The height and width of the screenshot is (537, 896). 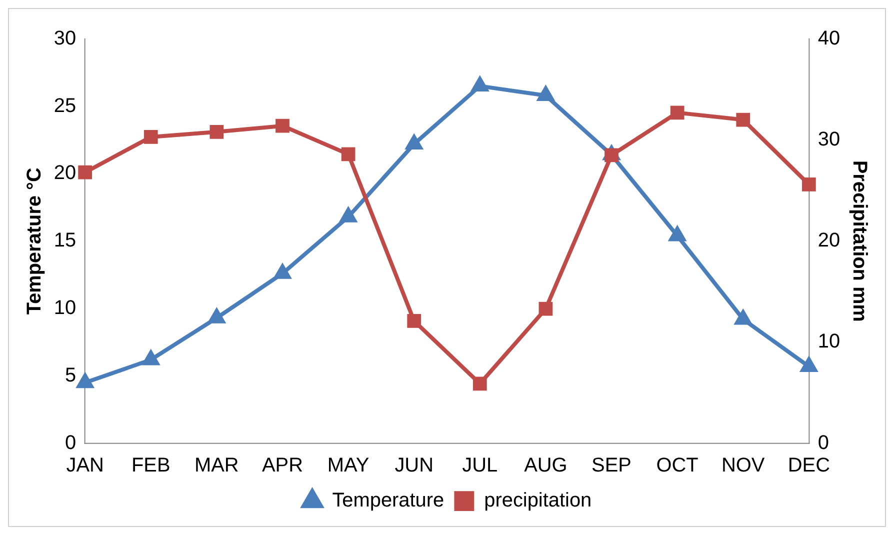 I want to click on y-tick-label: 5, so click(x=70, y=375).